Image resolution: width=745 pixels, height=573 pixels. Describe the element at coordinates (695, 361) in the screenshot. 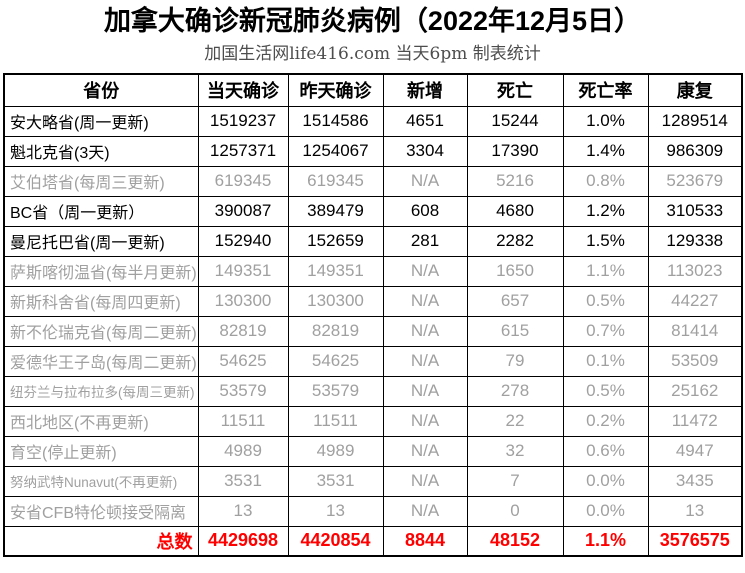

I see `recovered-cell: 53509` at that location.